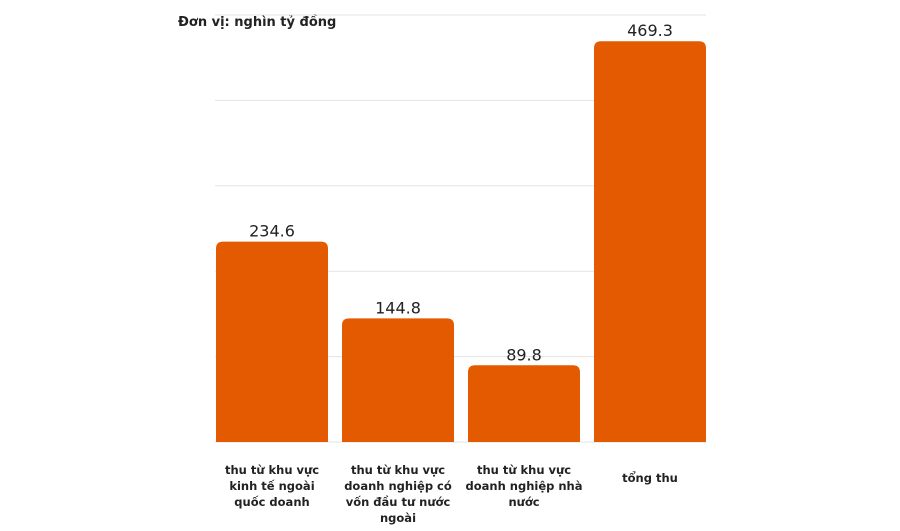  I want to click on unit-label: Đơn vị: nghìn tỷ đồng, so click(257, 22).